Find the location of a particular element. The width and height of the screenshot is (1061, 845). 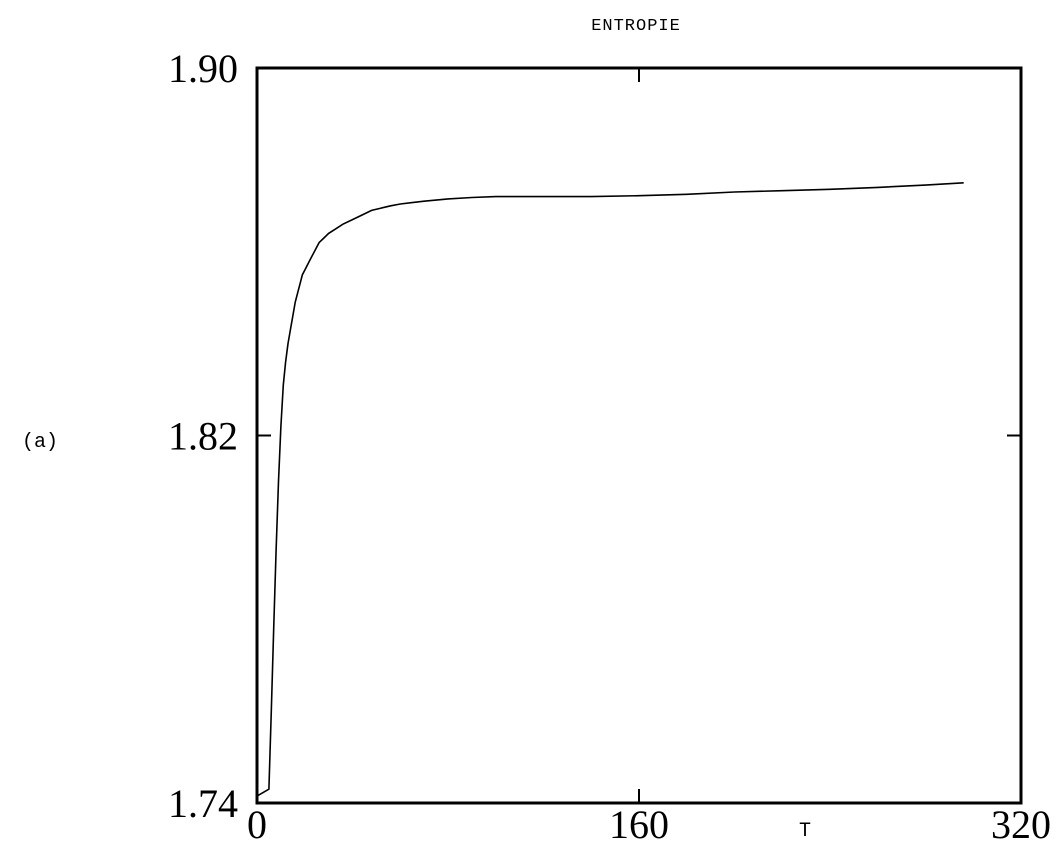

y-tick-labels: 1.74 1.82 1.90 is located at coordinates (203, 436).